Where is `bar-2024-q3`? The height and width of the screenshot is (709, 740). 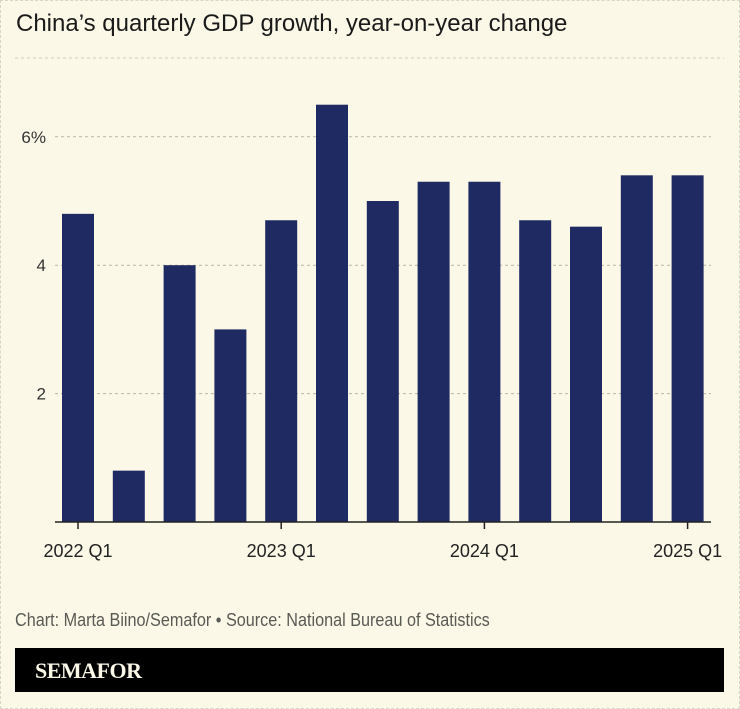
bar-2024-q3 is located at coordinates (586, 374).